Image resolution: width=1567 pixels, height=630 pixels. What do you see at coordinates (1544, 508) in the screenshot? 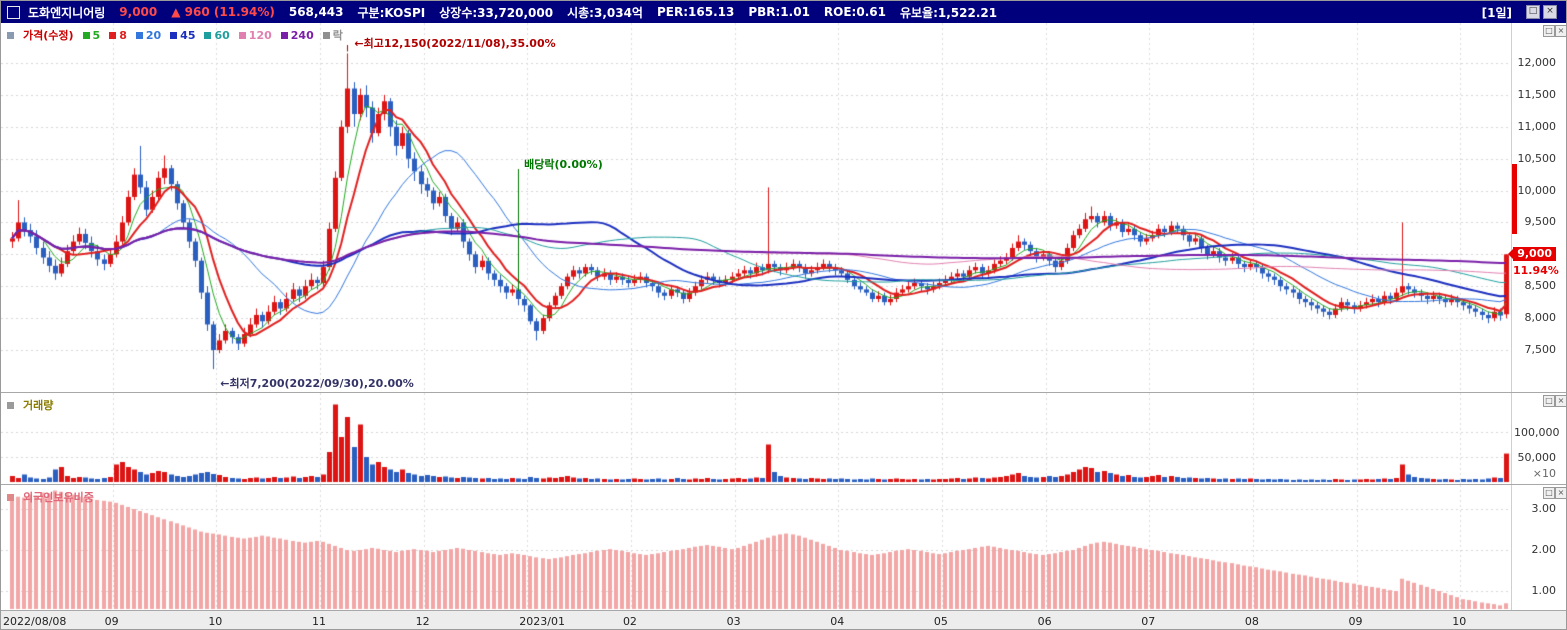
I see `foreign-axis-label: 3.00` at bounding box center [1544, 508].